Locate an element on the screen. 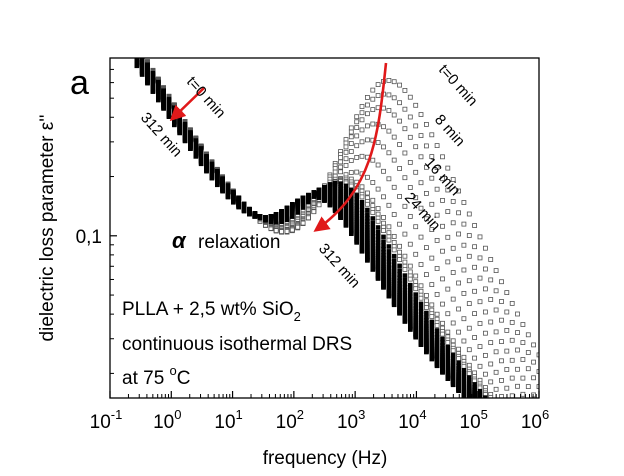  y-axis-ticks: 0,1 is located at coordinates (96, 221).